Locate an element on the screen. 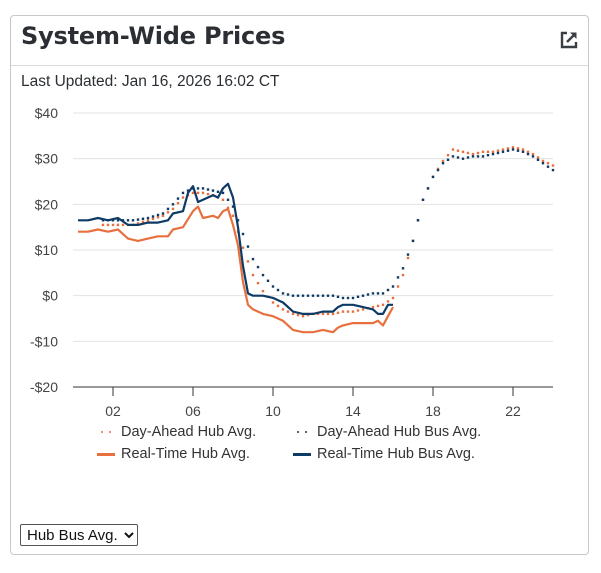  x-tick-label: 18 is located at coordinates (433, 411).